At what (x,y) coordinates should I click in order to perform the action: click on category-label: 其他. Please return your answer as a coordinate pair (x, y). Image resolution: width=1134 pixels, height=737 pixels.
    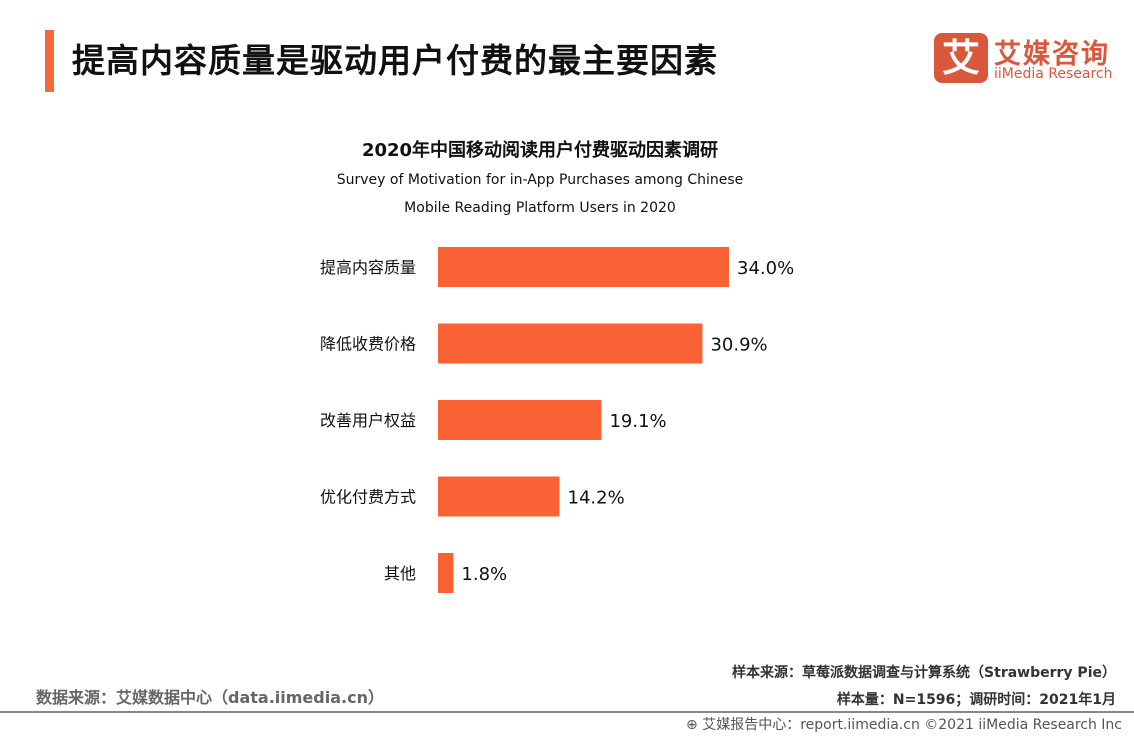
    Looking at the image, I should click on (400, 573).